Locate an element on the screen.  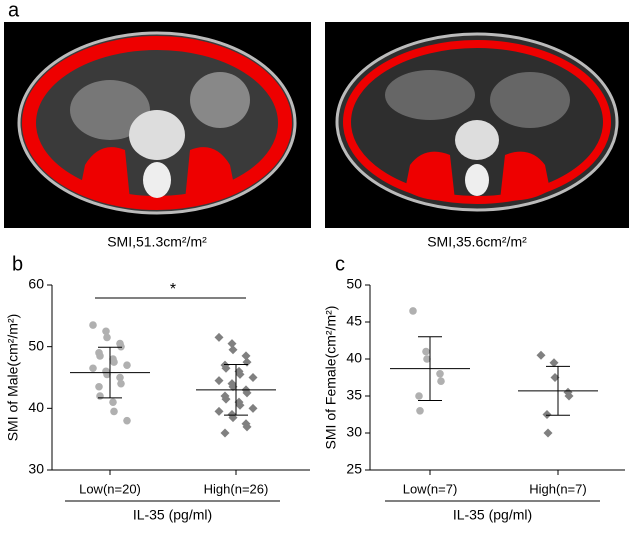
y-axis-label: SMI of Male(cm²/m²) is located at coordinates (13, 378).